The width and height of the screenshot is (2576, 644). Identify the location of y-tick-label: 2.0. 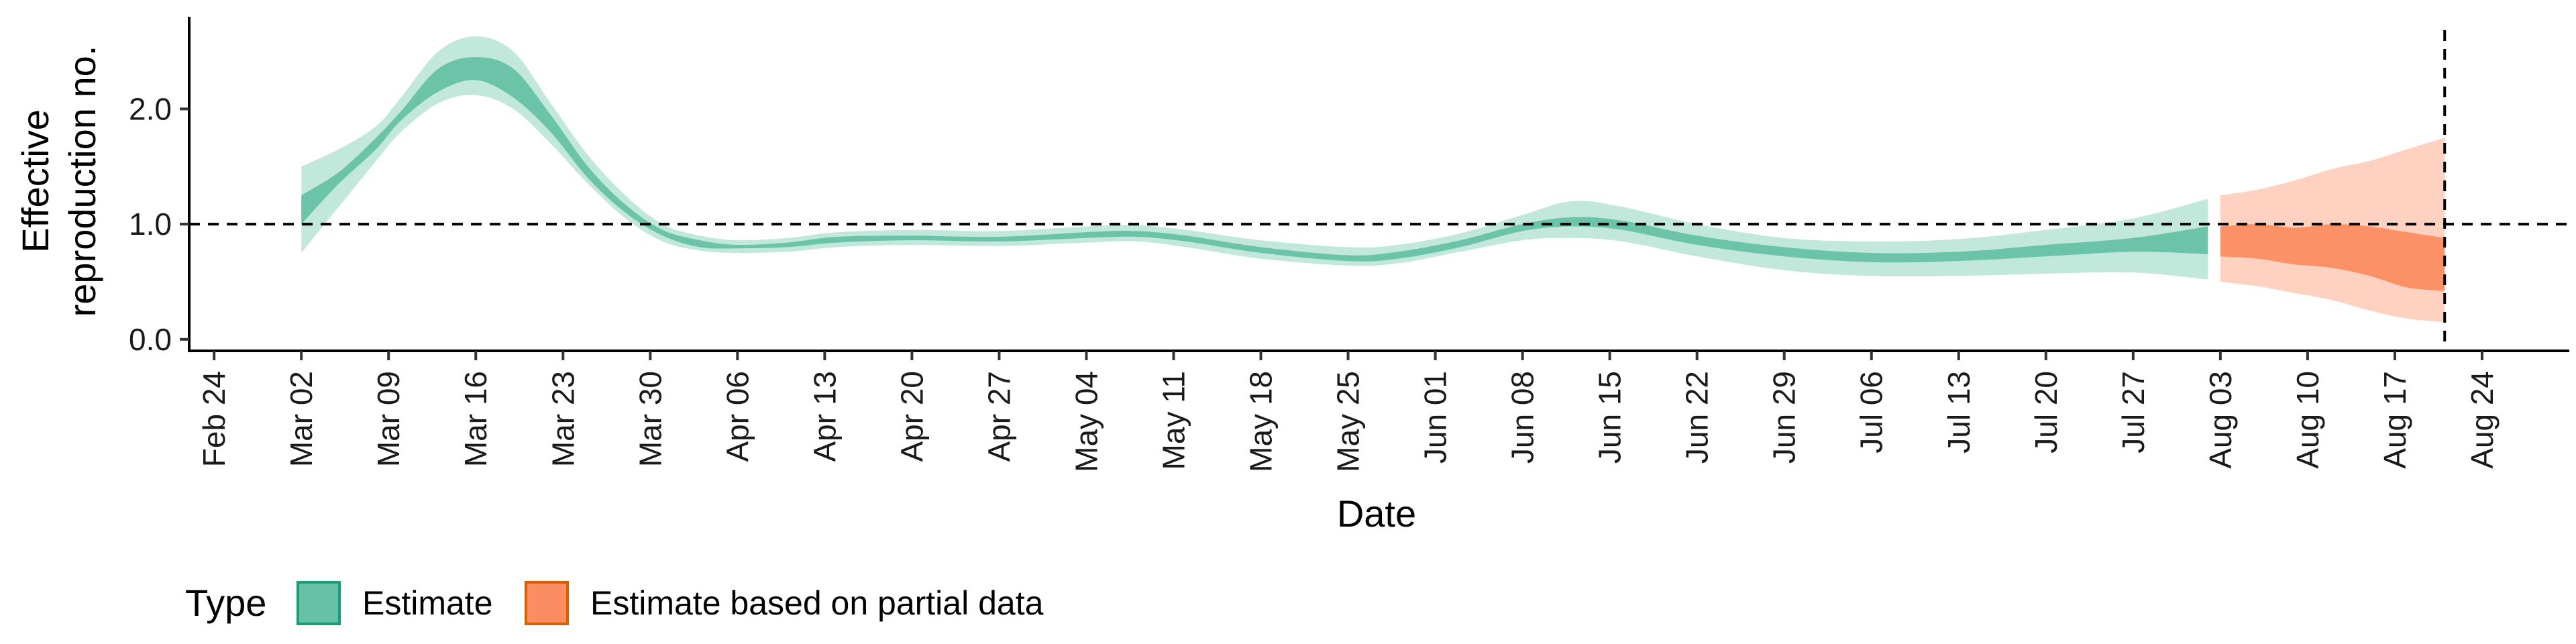
(150, 108).